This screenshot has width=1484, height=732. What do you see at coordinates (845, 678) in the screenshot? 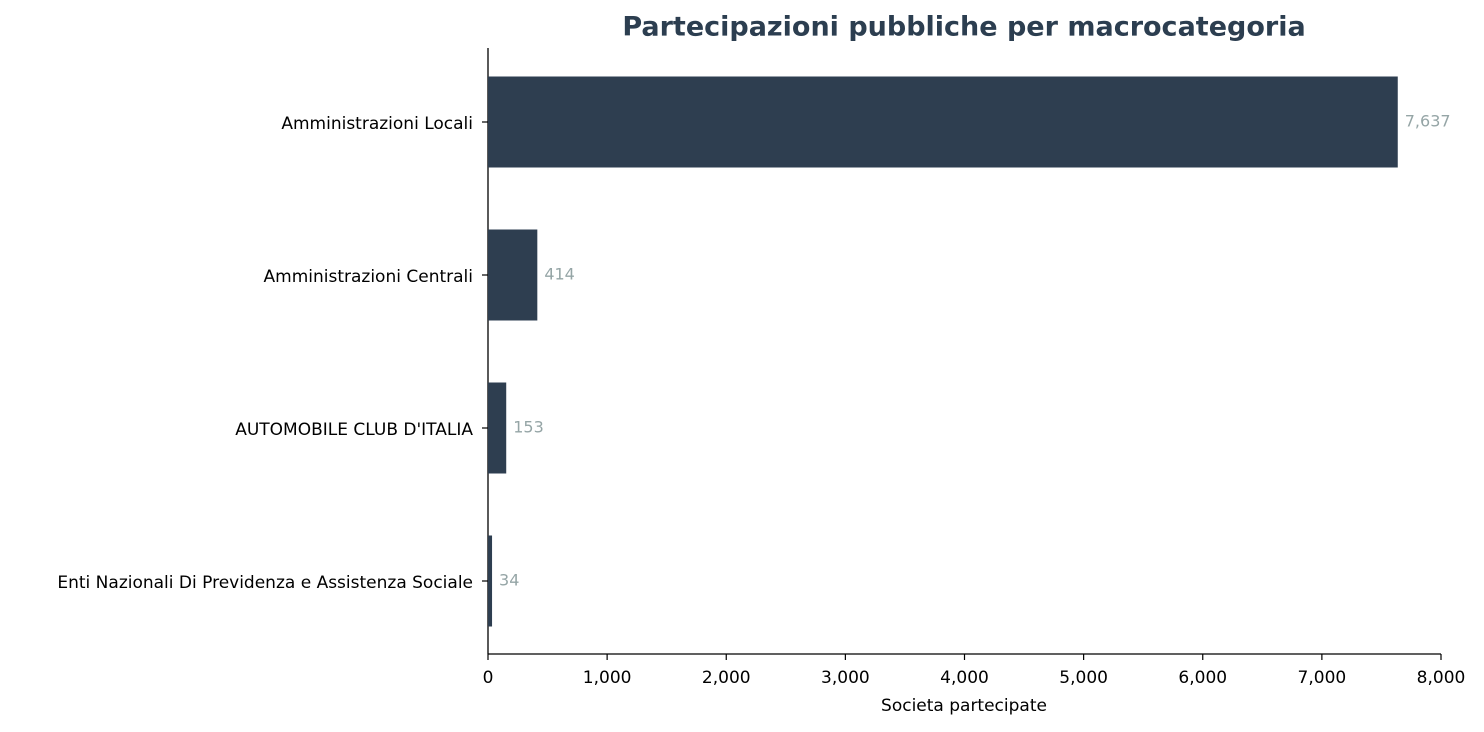
I see `x-tick-label: 3,000` at bounding box center [845, 678].